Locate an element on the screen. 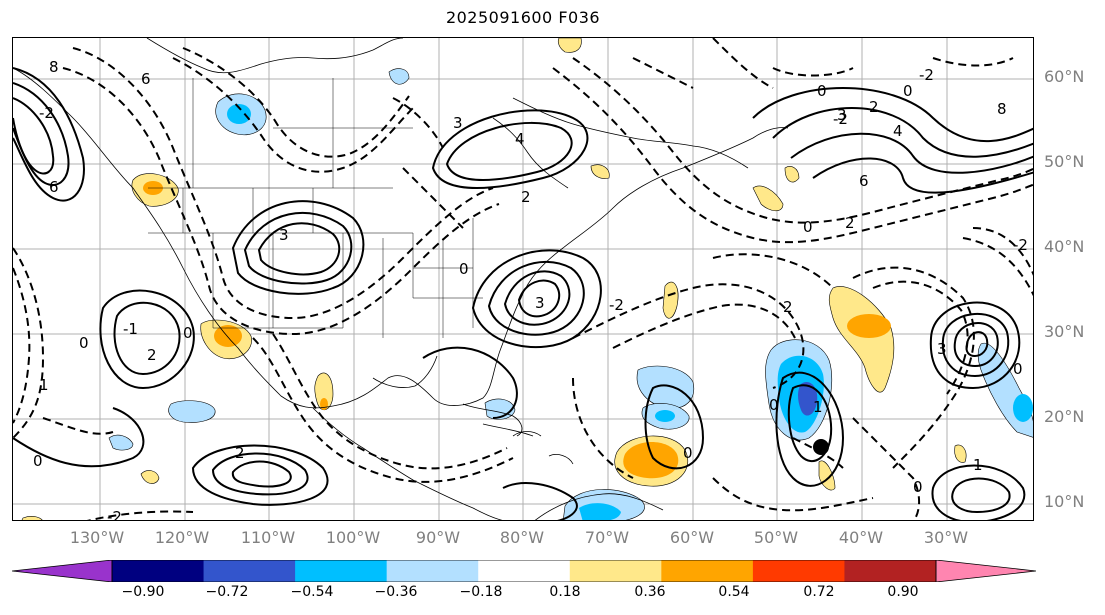 The width and height of the screenshot is (1105, 615). lon-label: 90°W is located at coordinates (438, 537).